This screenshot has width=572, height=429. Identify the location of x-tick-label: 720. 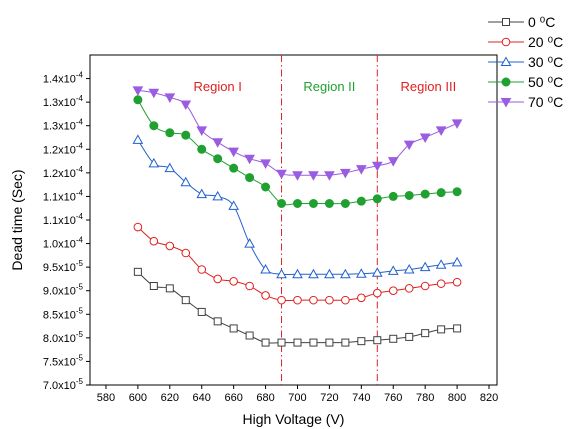
(329, 398).